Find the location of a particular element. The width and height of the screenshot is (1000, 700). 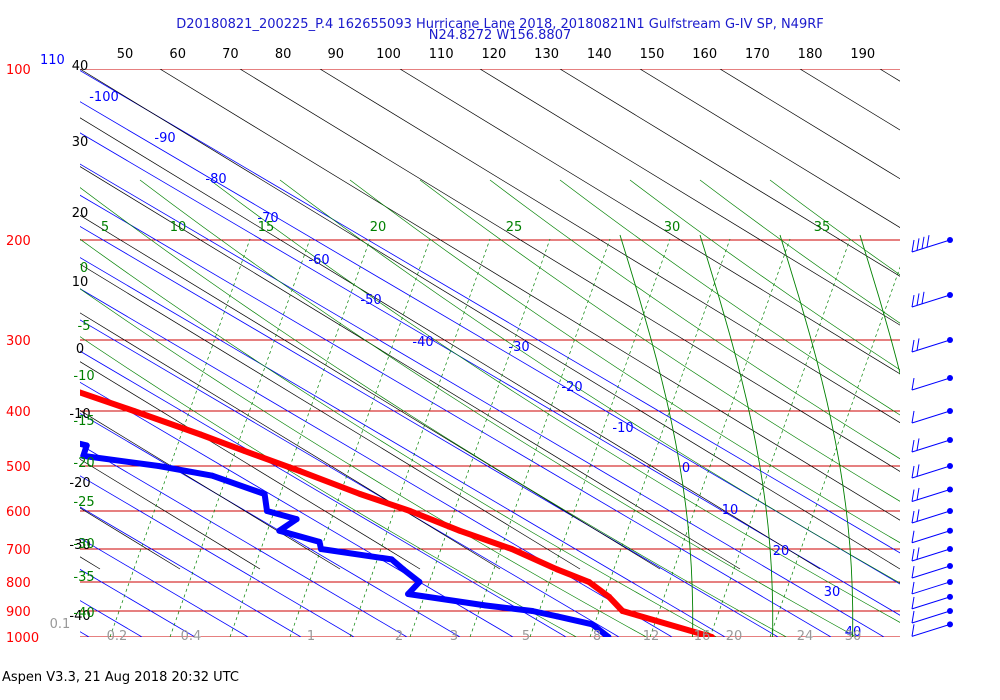

moist-adiabat-label: -25 is located at coordinates (83, 502).